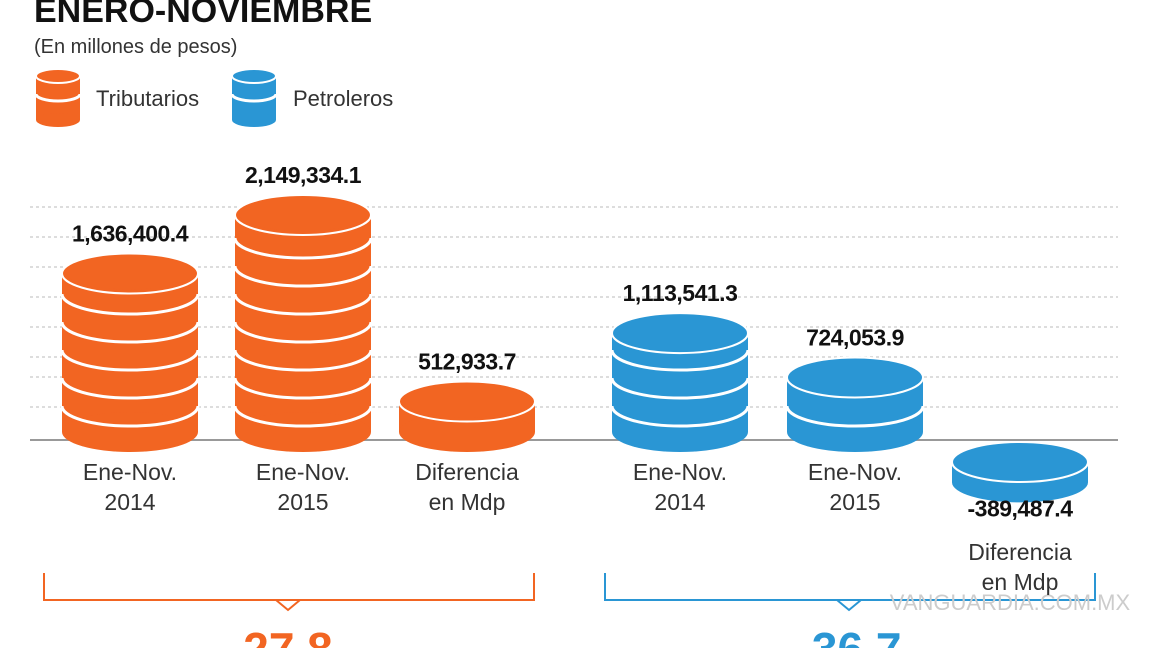  Describe the element at coordinates (849, 635) in the screenshot. I see `change-label: -36.7` at that location.